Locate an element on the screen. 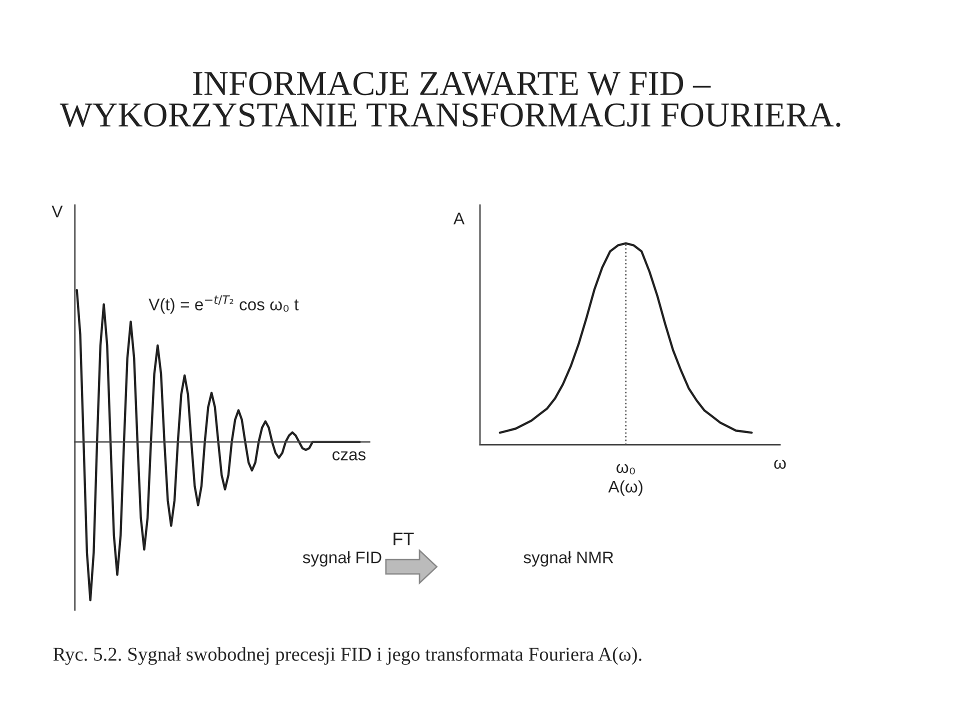  text: Ryc. 5.2. Sygnał swobodnej precesji FID i jego transformata Fouriera A(ω). is located at coordinates (347, 655).